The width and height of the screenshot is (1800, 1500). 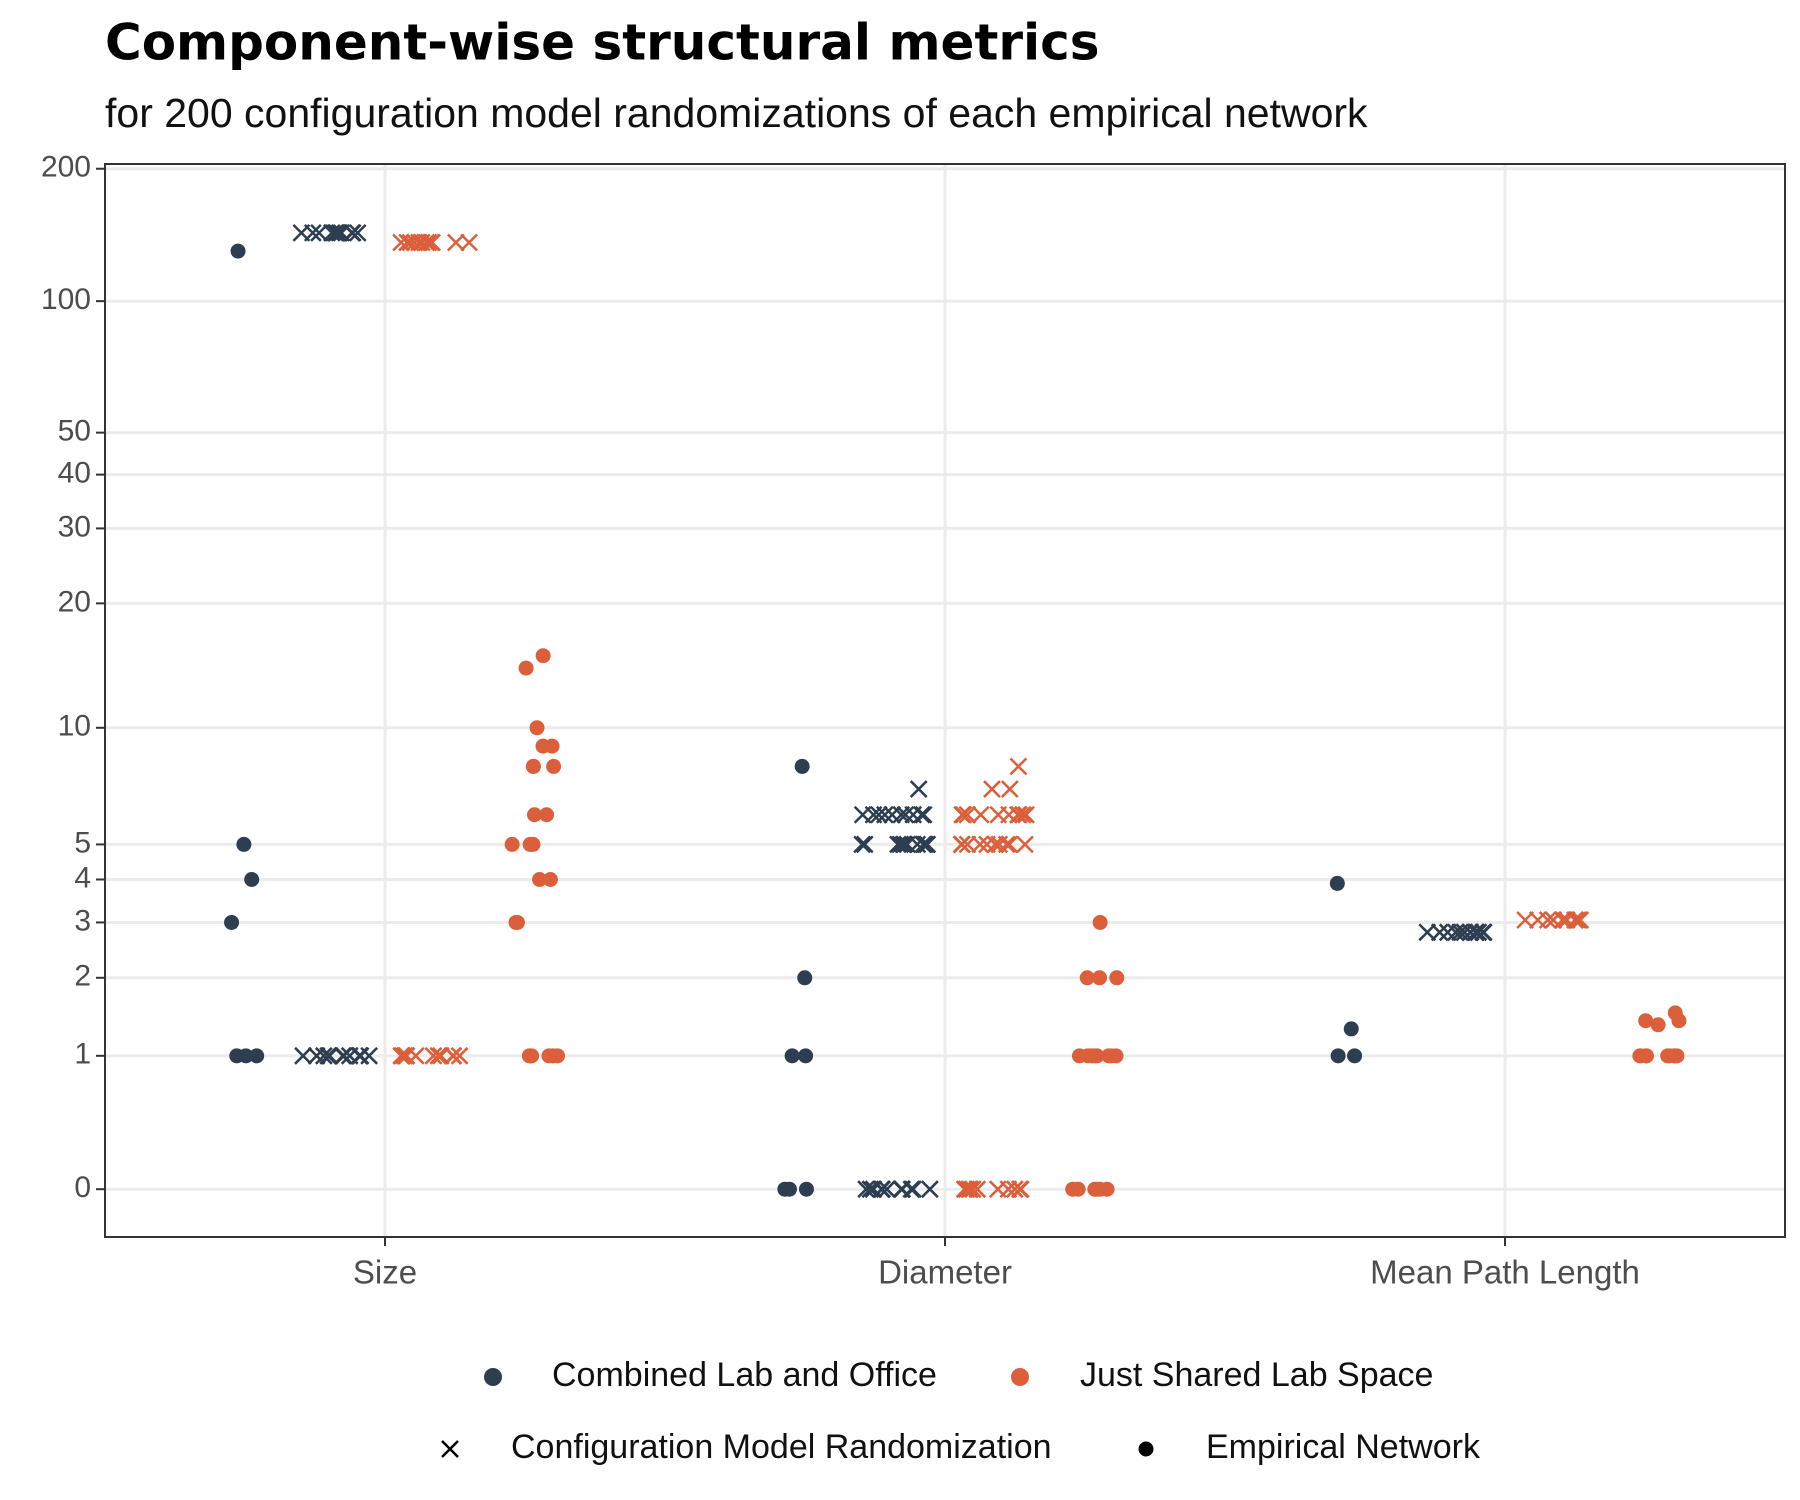 What do you see at coordinates (66, 167) in the screenshot?
I see `y-tick-label: 200` at bounding box center [66, 167].